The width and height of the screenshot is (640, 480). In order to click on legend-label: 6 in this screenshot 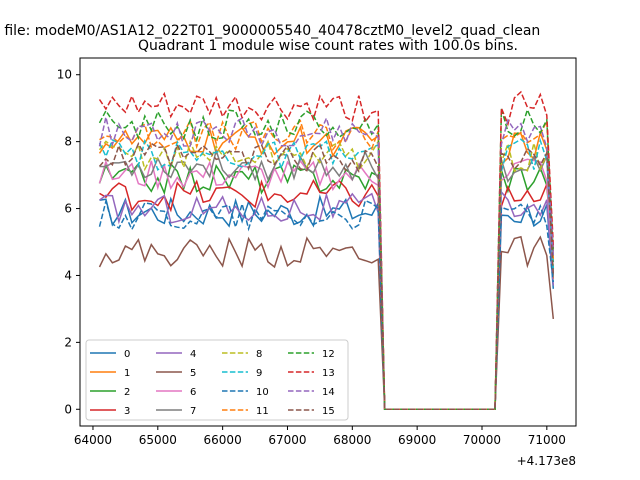, I will do `click(193, 392)`.